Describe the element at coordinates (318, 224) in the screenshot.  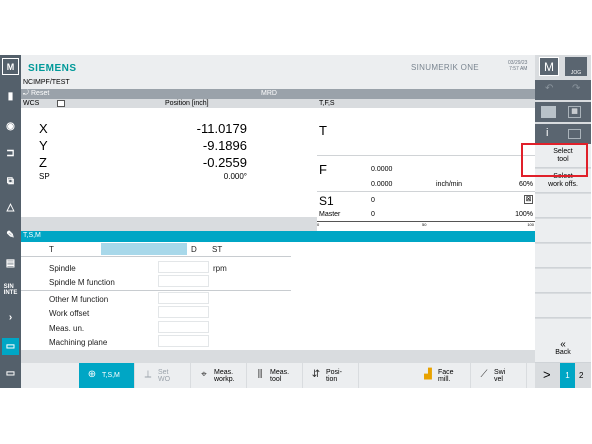
I see `scale-tick: 0` at that location.